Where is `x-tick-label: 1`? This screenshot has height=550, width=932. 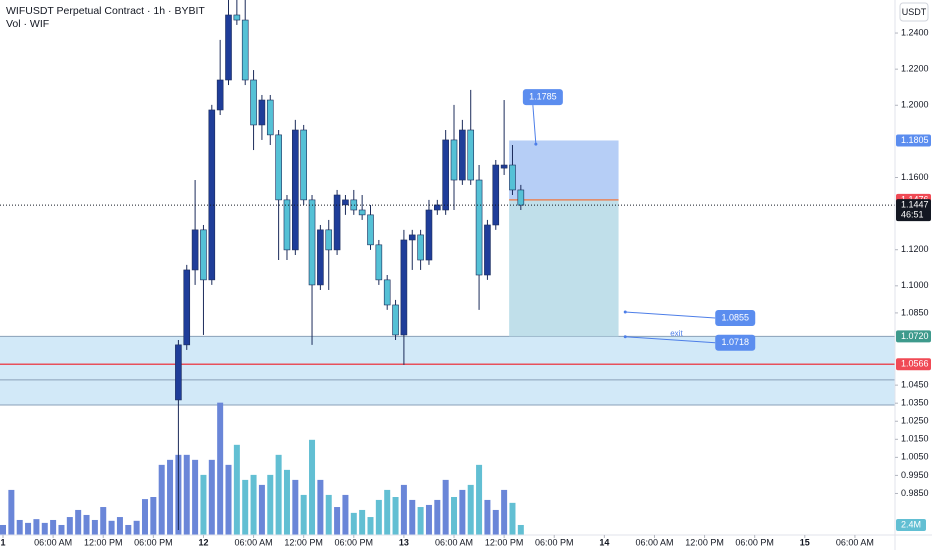
x-tick-label: 1 is located at coordinates (2, 542).